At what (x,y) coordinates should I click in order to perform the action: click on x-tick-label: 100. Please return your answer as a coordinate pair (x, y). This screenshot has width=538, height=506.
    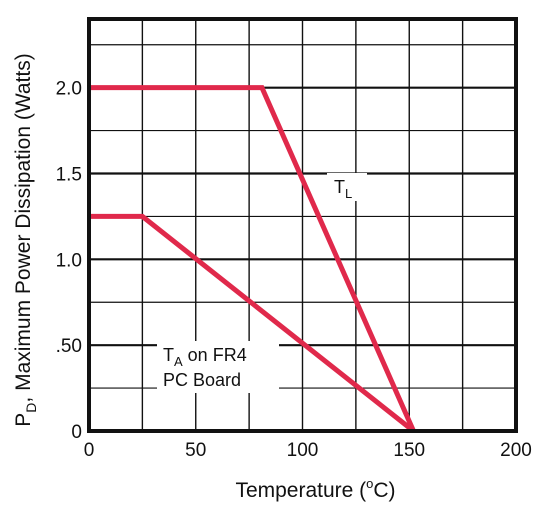
    Looking at the image, I should click on (303, 450).